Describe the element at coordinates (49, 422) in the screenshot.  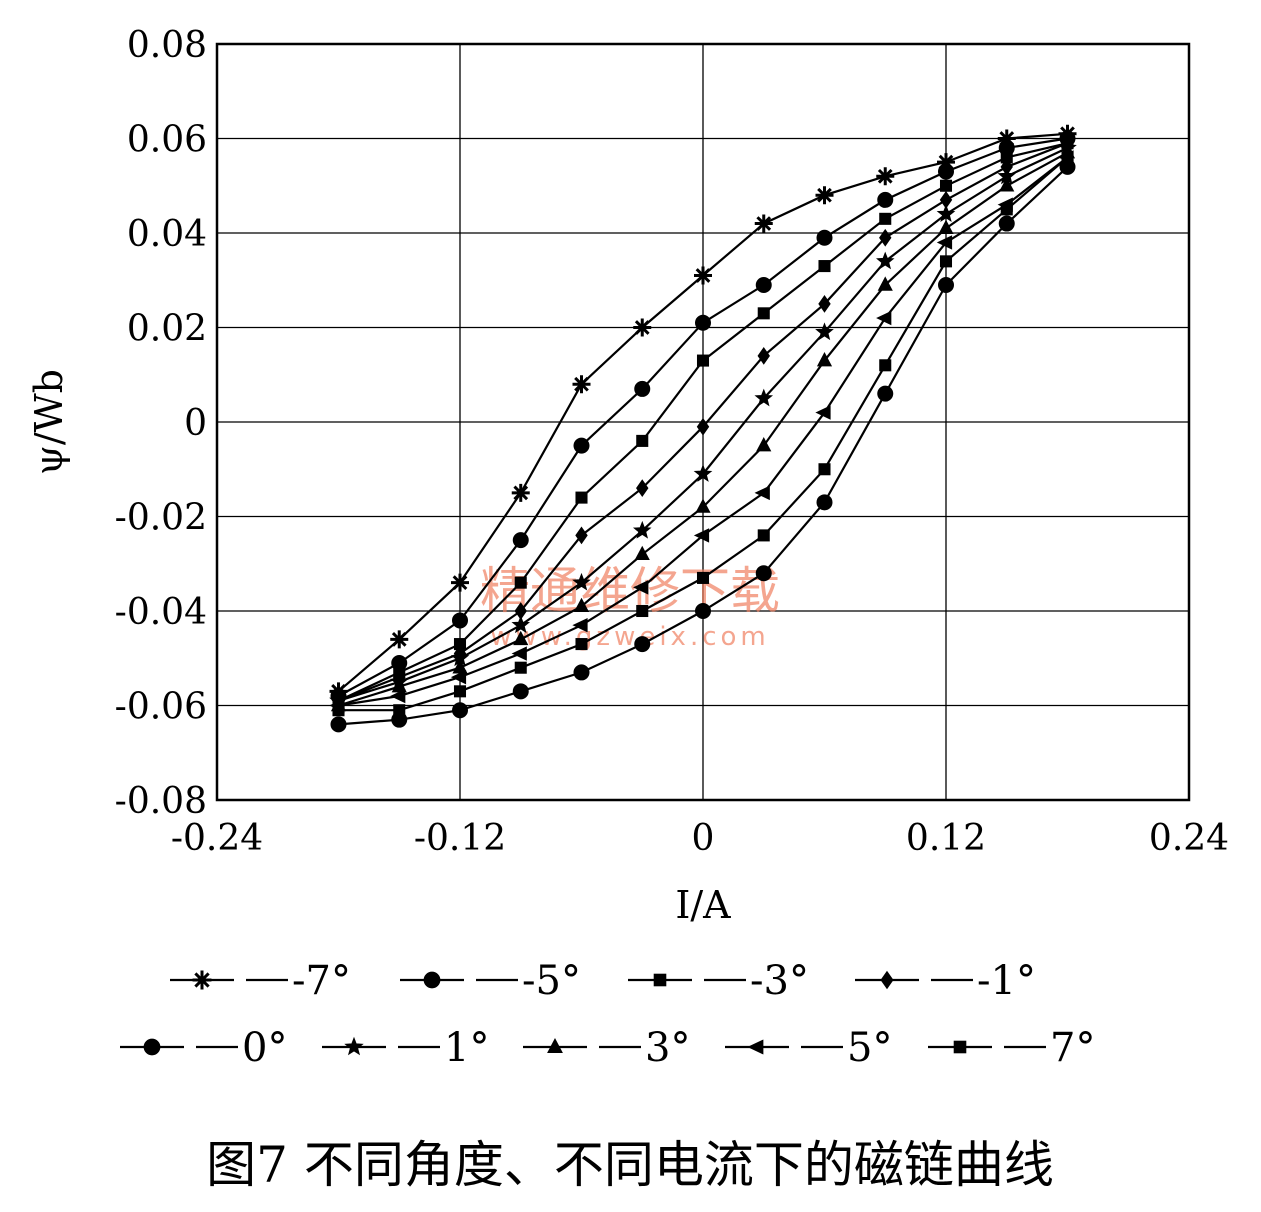
I see `y-axis-label: ψ/Wb` at that location.